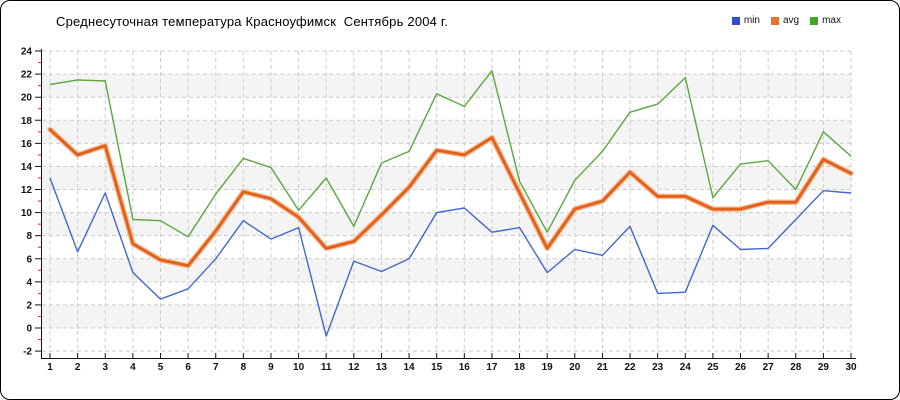  What do you see at coordinates (354, 367) in the screenshot?
I see `x-tick-label: 12` at bounding box center [354, 367].